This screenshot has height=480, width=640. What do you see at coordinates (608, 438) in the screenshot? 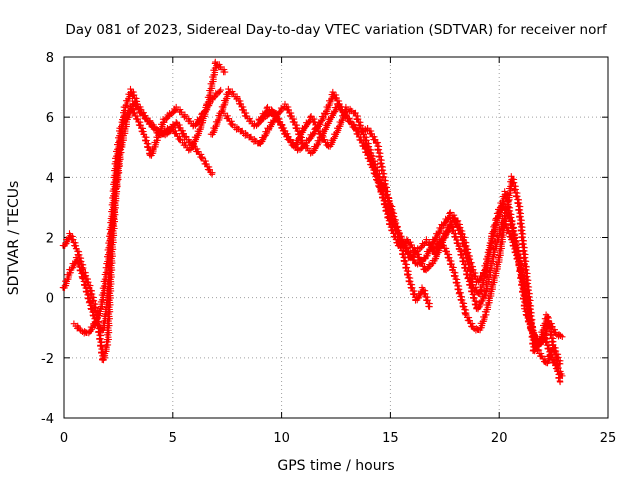
I see `x-tick-label: 25` at bounding box center [608, 438].